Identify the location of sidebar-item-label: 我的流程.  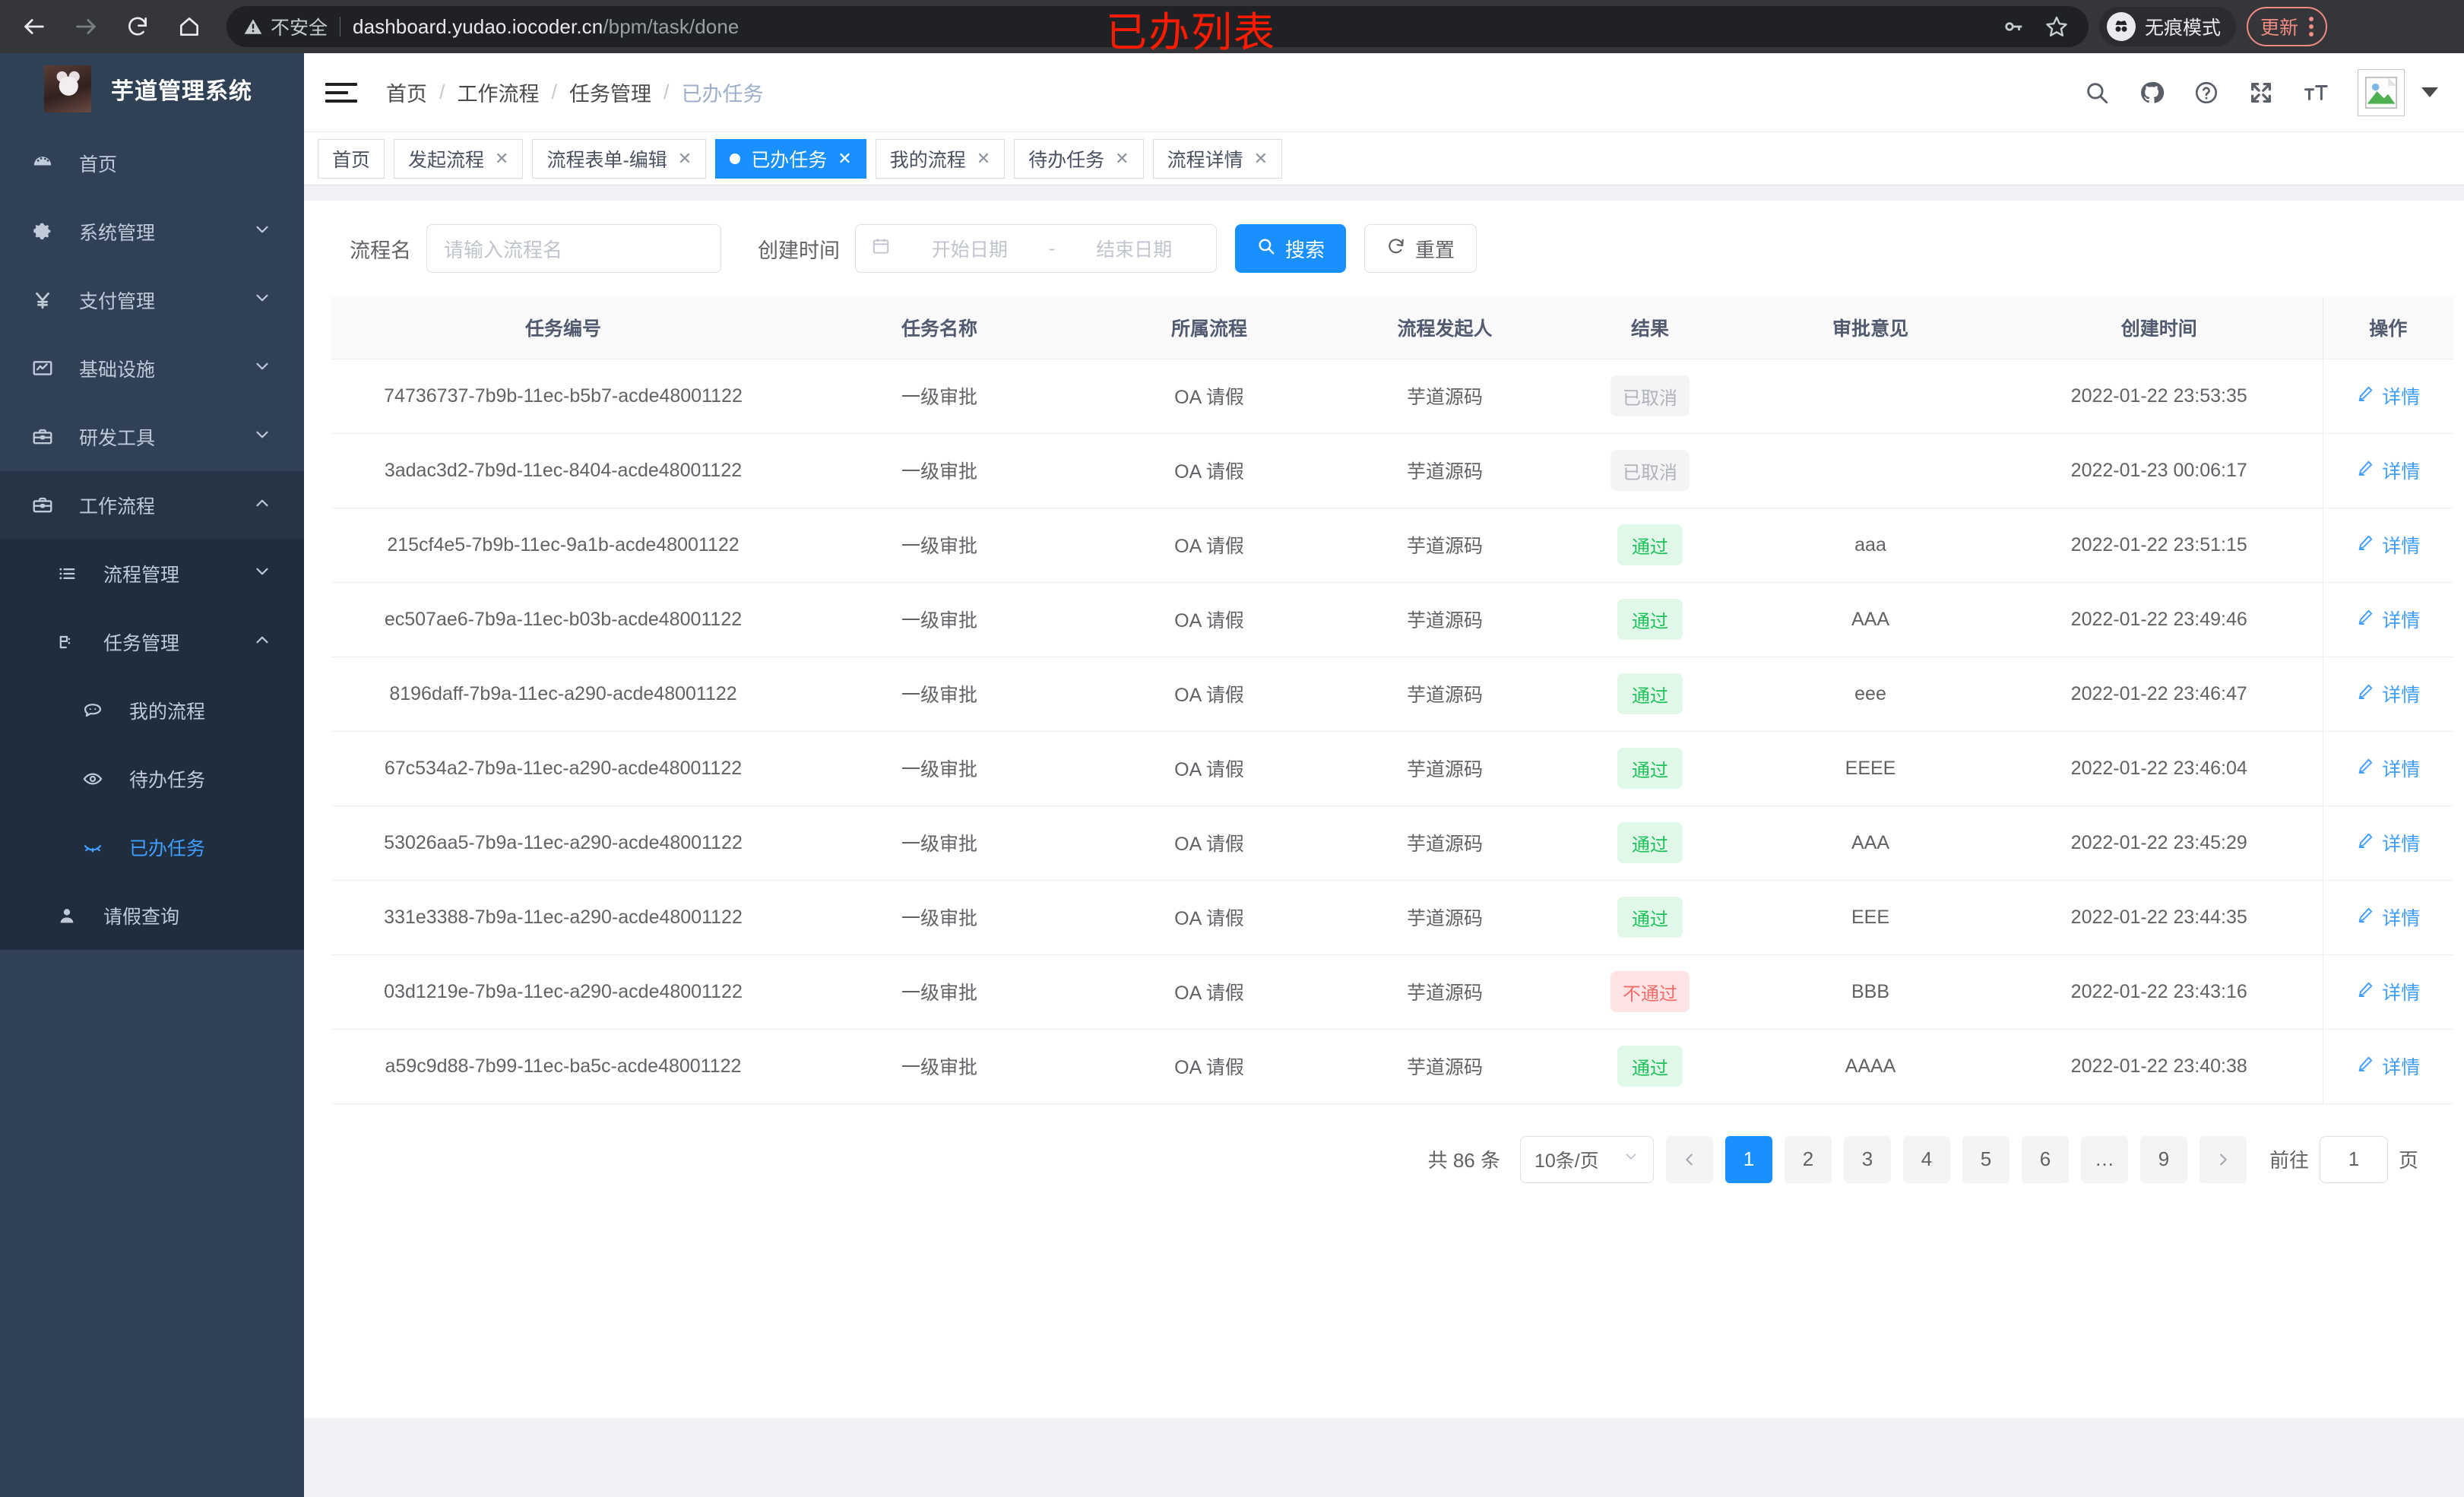
(167, 712).